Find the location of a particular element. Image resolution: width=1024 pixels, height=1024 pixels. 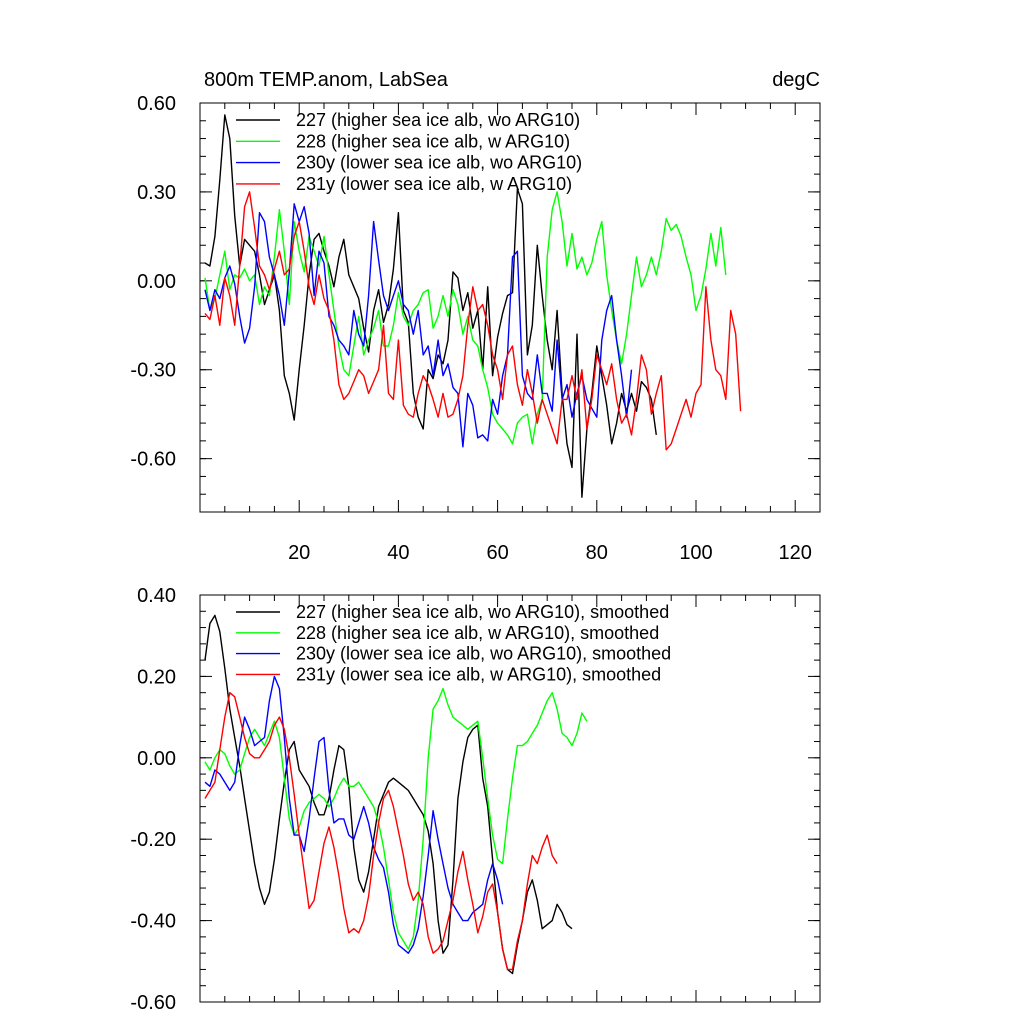

y-tick-label: -0.40 is located at coordinates (153, 922).